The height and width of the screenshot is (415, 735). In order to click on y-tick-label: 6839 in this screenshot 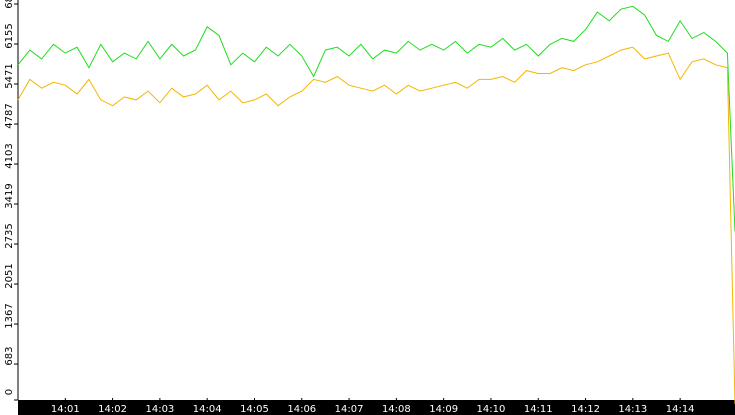, I will do `click(9, 4)`.